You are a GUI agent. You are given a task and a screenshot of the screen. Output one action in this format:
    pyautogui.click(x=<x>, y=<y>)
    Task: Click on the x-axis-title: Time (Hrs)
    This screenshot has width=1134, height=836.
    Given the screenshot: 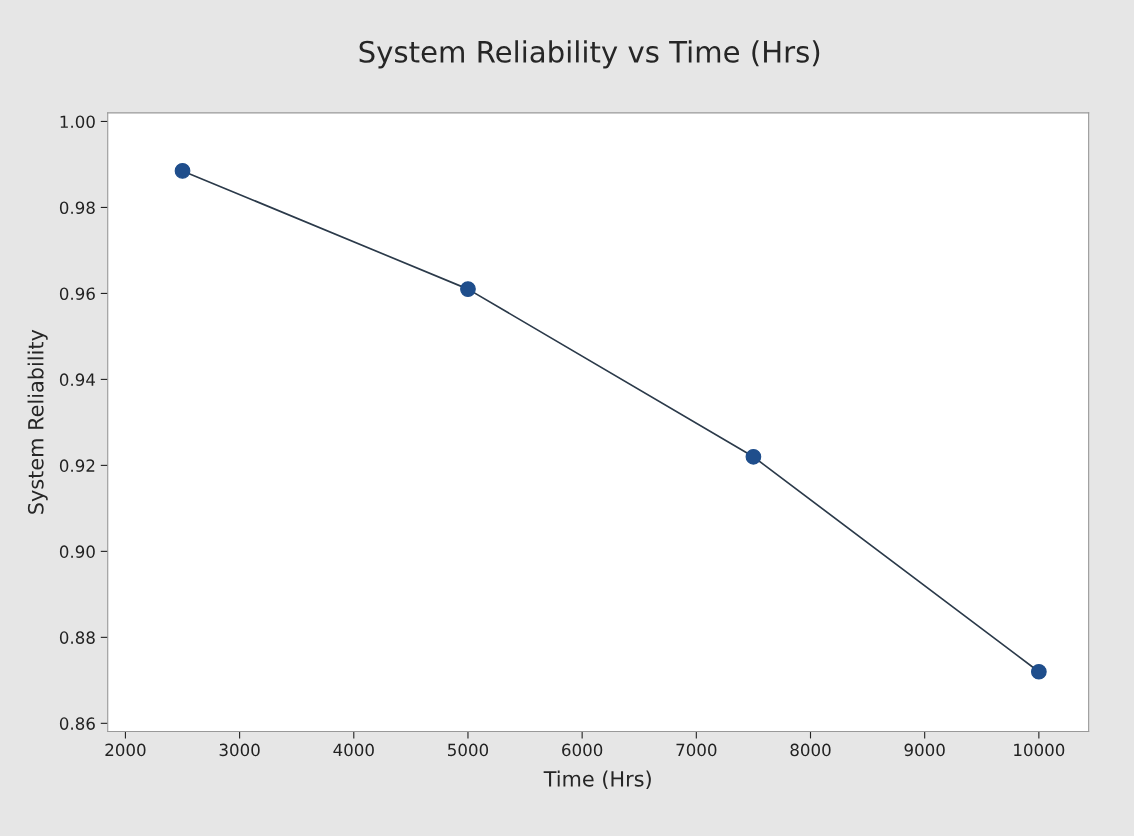 What is the action you would take?
    pyautogui.click(x=597, y=780)
    